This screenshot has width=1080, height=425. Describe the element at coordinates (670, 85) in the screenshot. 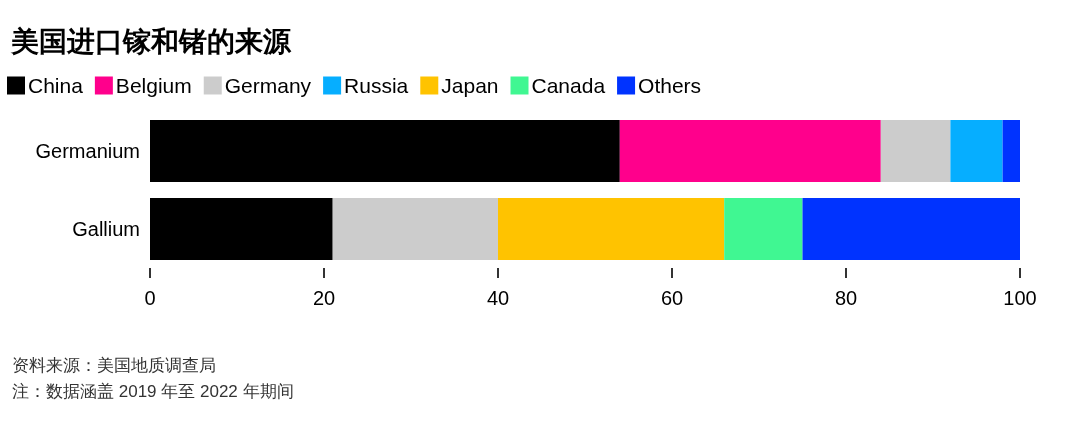

I see `legend-label: Others` at that location.